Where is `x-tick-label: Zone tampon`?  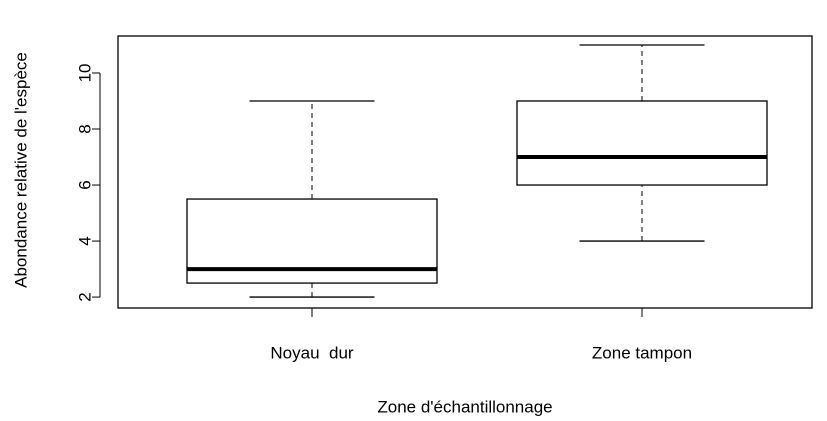 x-tick-label: Zone tampon is located at coordinates (642, 352).